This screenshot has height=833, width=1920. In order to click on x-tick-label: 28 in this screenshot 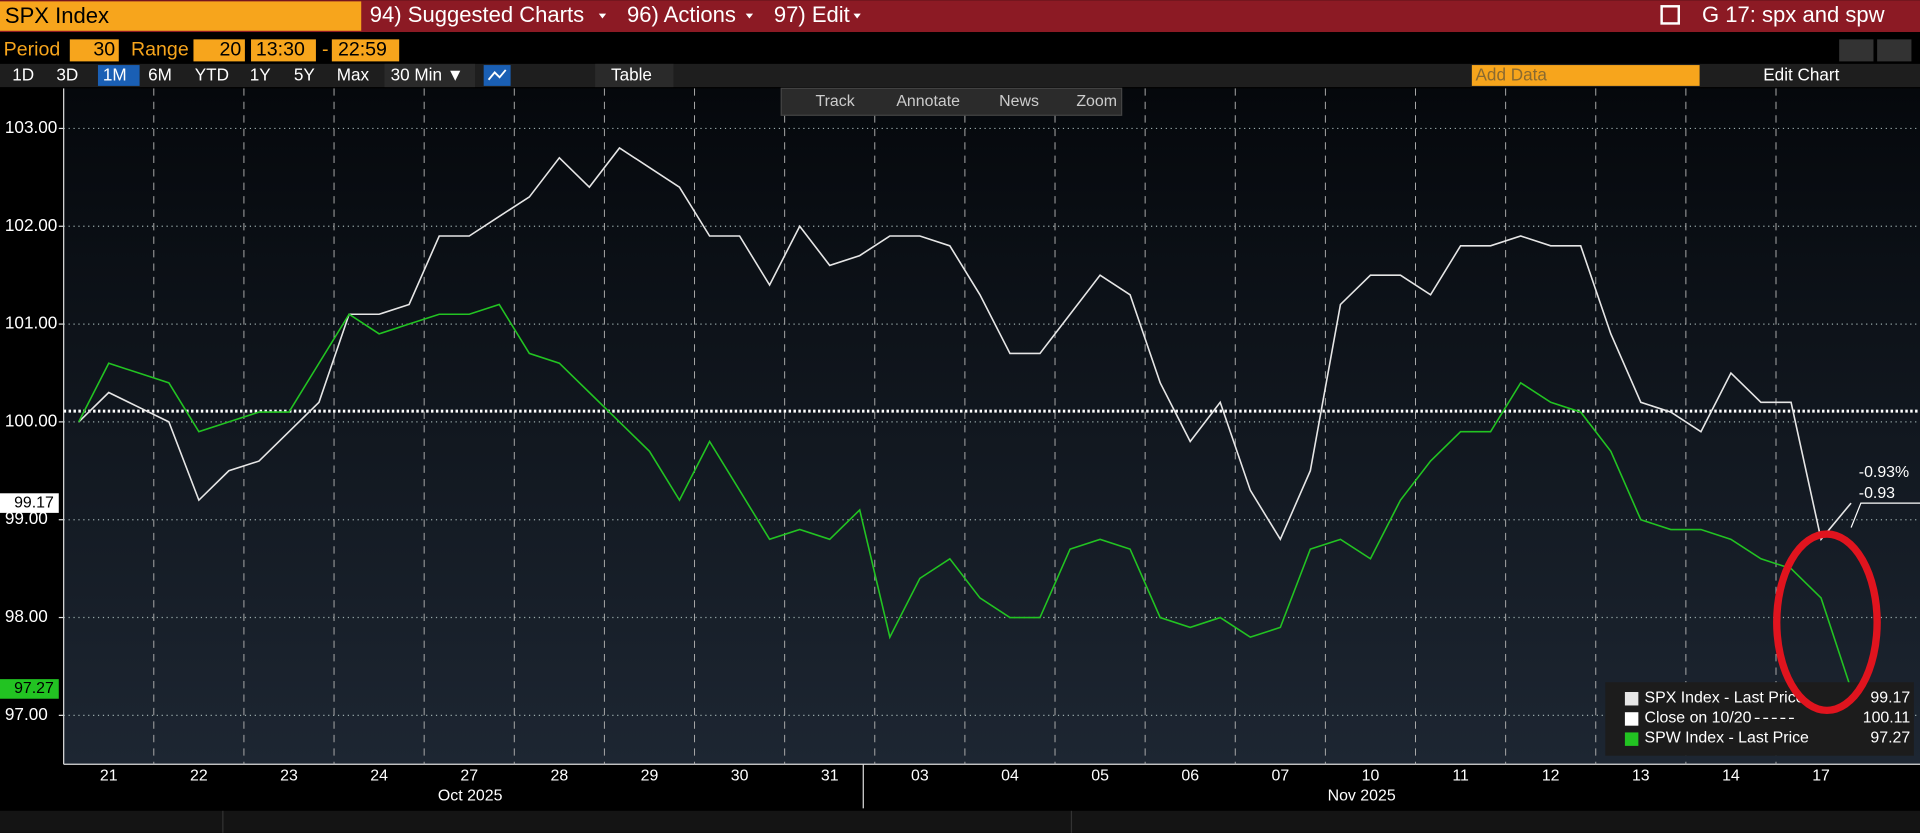, I will do `click(559, 776)`.